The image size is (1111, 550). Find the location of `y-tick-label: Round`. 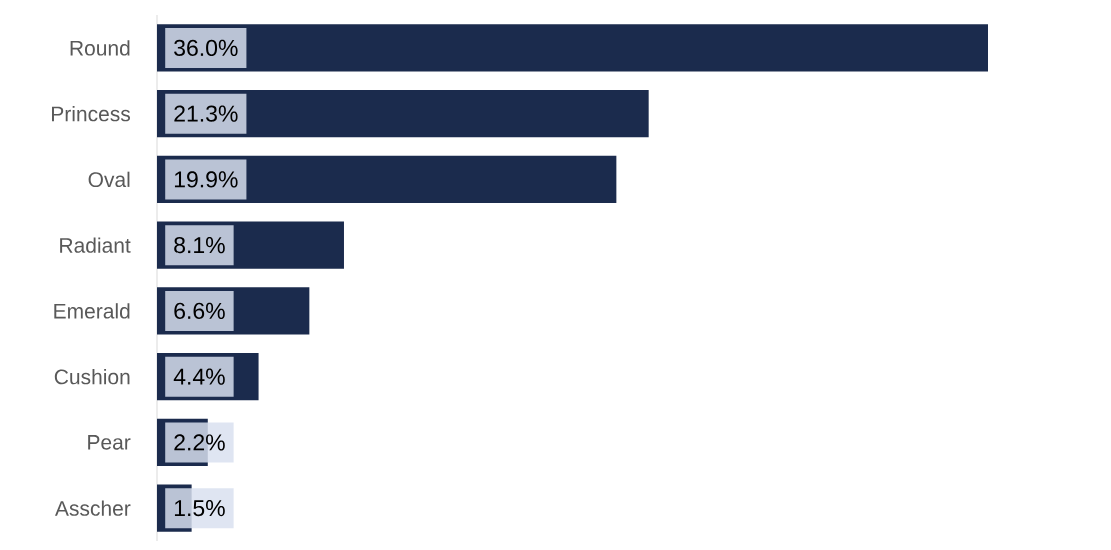

y-tick-label: Round is located at coordinates (100, 48).